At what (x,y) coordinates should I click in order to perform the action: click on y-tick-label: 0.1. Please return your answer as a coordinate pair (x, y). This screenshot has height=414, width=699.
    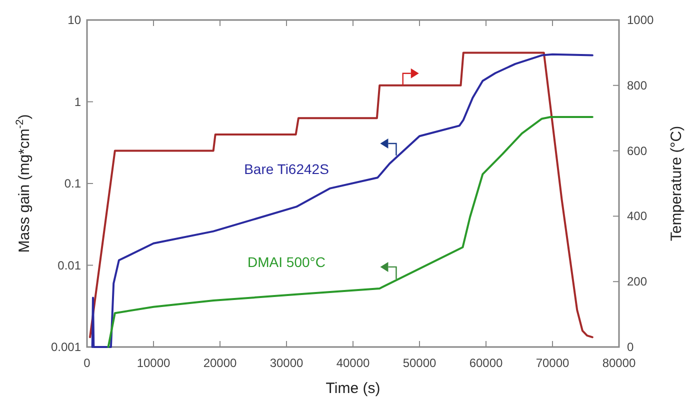
    Looking at the image, I should click on (73, 183).